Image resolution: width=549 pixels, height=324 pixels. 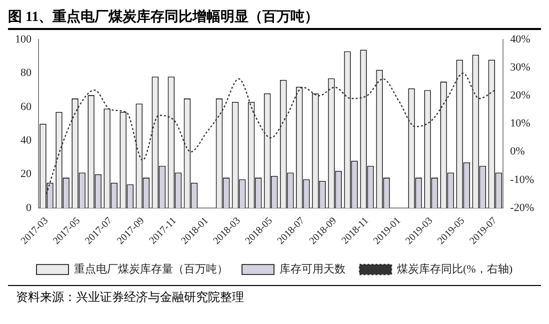 What do you see at coordinates (517, 152) in the screenshot?
I see `y2-tick-label: 0%` at bounding box center [517, 152].